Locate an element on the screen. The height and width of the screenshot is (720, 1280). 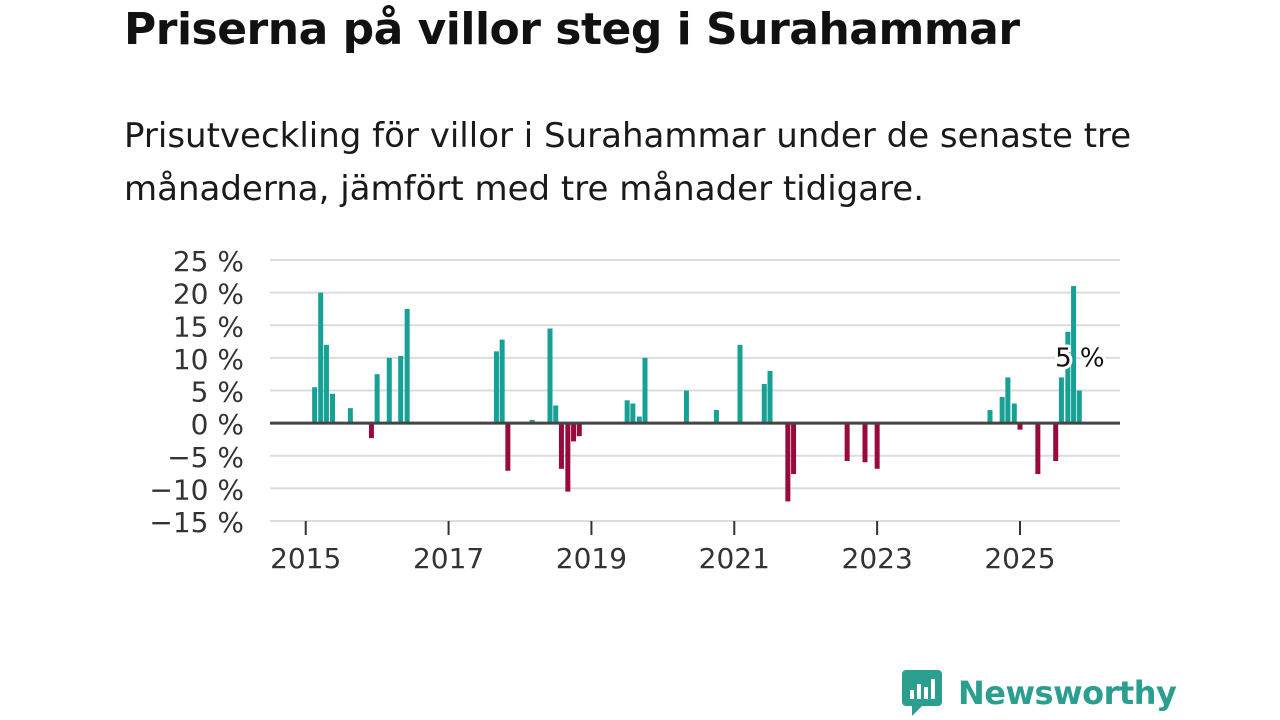
x-tick-label: 2017 is located at coordinates (448, 558).